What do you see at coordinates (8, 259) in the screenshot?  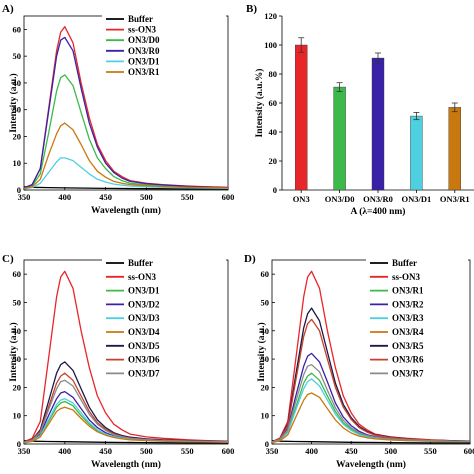 I see `panel-label: C)` at bounding box center [8, 259].